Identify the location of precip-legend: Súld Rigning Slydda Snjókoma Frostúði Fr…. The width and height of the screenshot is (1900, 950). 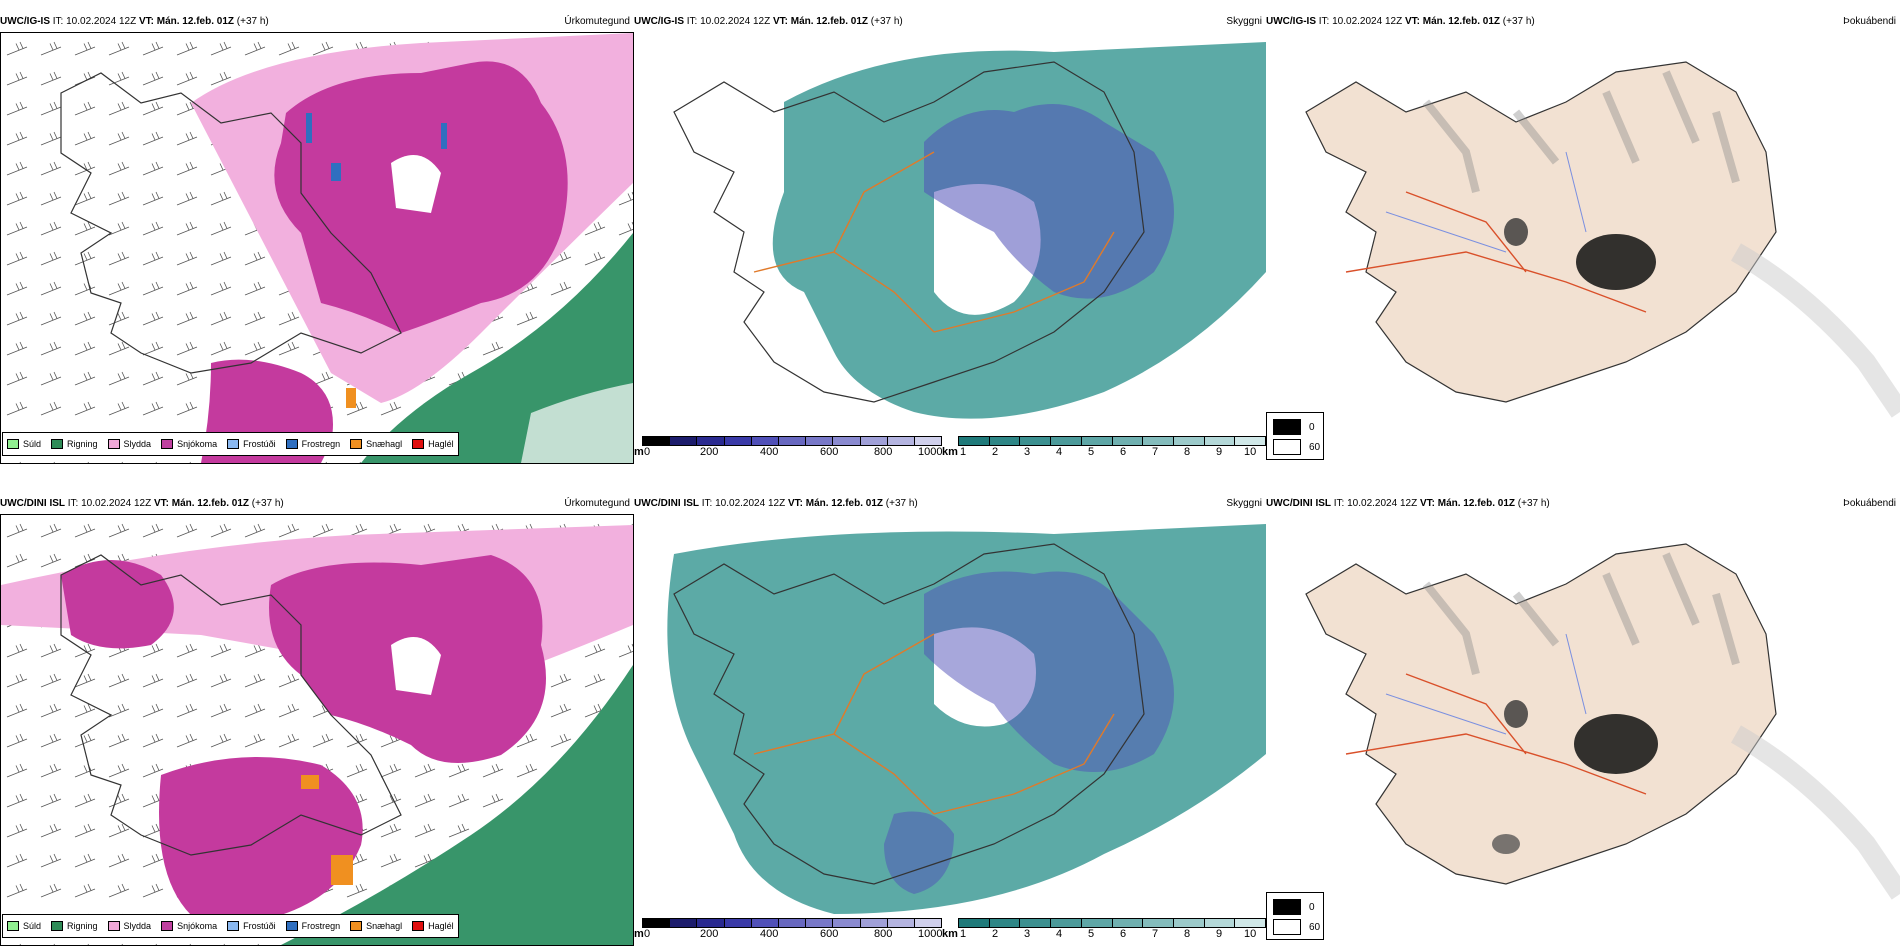
(230, 444).